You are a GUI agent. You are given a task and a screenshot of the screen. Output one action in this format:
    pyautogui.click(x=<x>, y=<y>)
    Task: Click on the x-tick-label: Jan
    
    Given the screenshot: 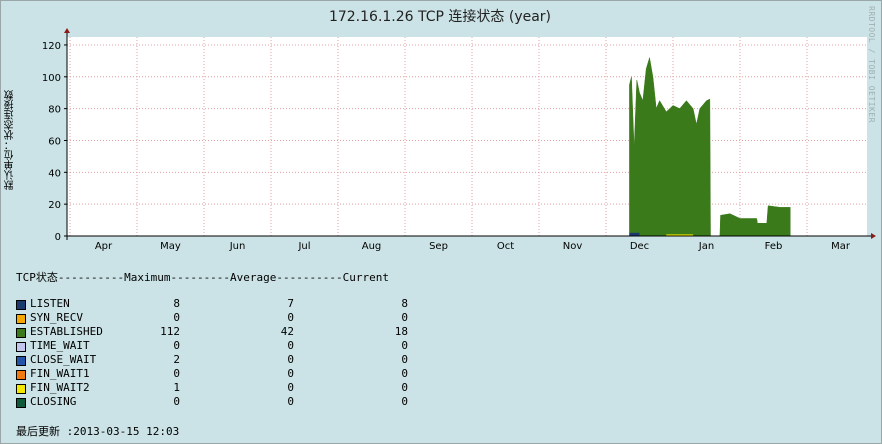 What is the action you would take?
    pyautogui.click(x=706, y=246)
    